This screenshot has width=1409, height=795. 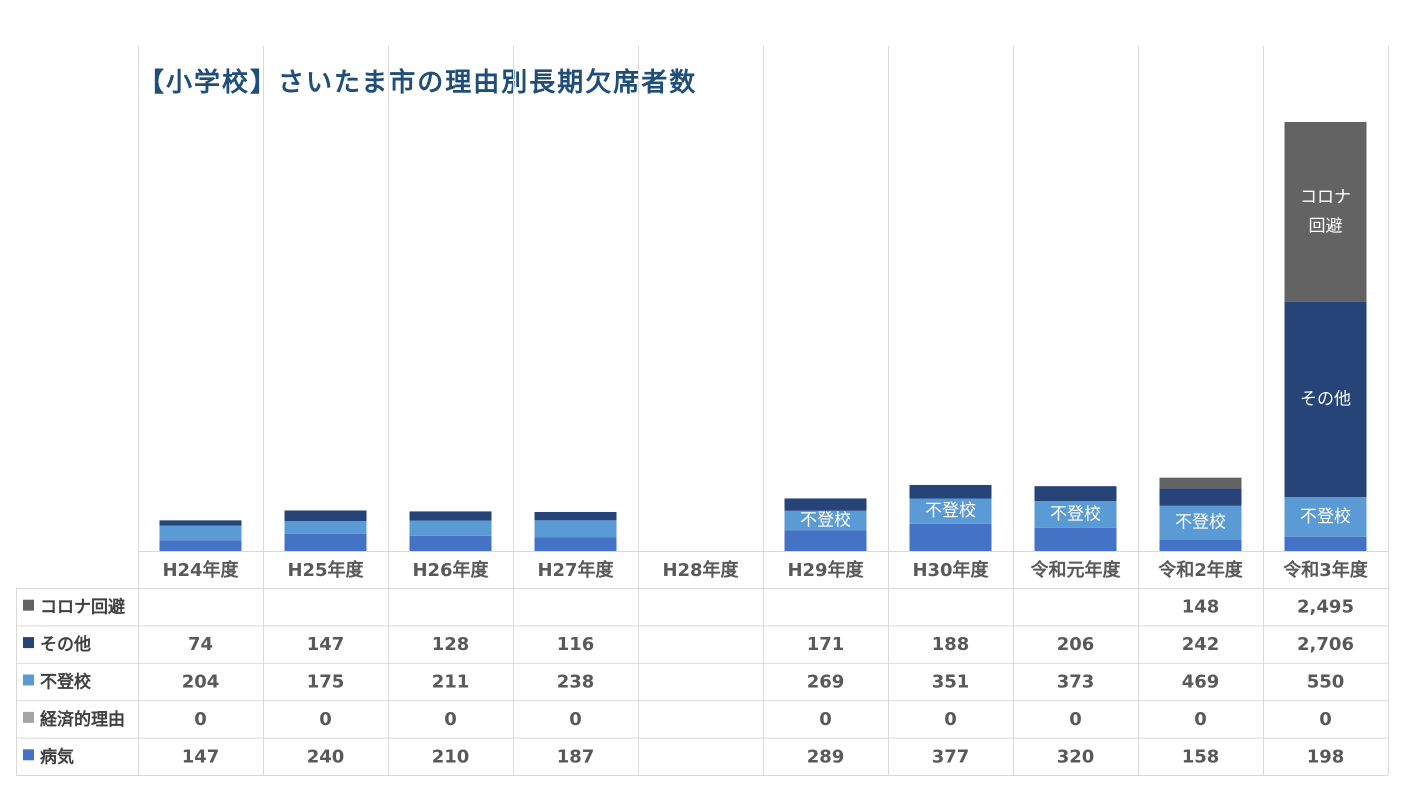 I want to click on table-cell-value: 377, so click(x=951, y=756).